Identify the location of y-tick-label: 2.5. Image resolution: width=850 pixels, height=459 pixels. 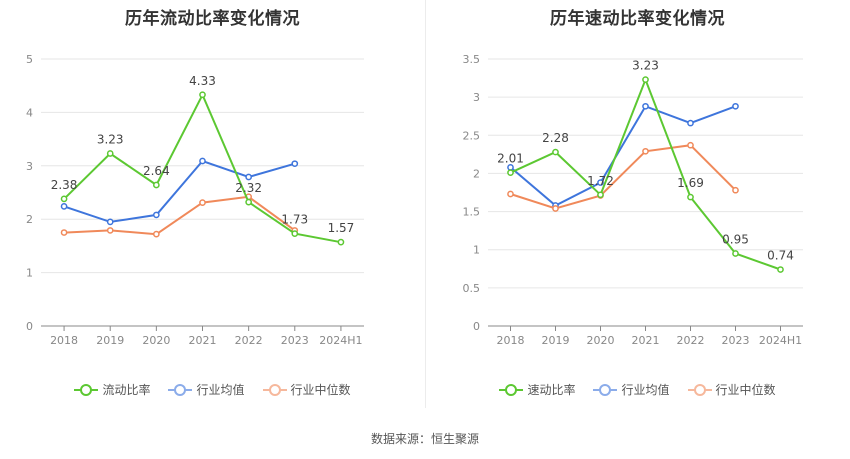
(472, 135).